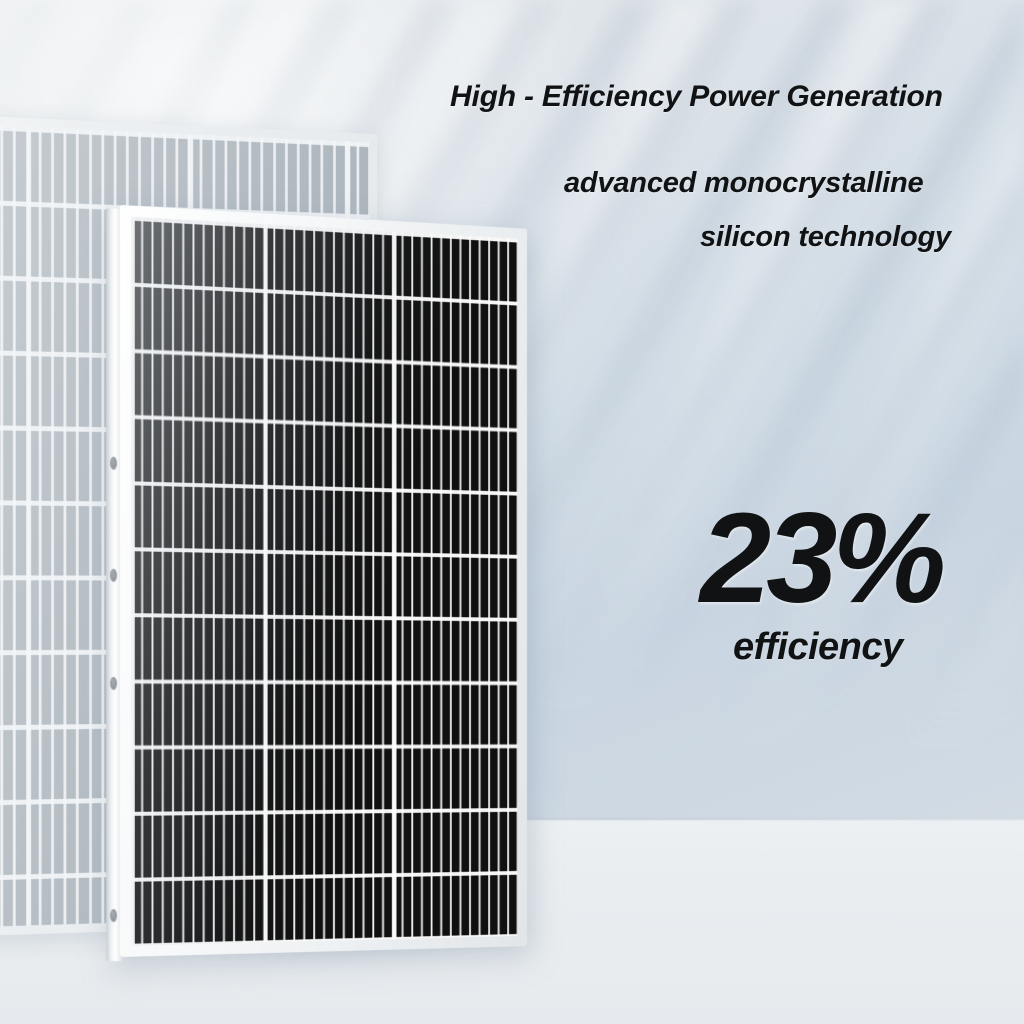 This screenshot has height=1024, width=1024. What do you see at coordinates (818, 647) in the screenshot?
I see `efficiency-label: efficiency` at bounding box center [818, 647].